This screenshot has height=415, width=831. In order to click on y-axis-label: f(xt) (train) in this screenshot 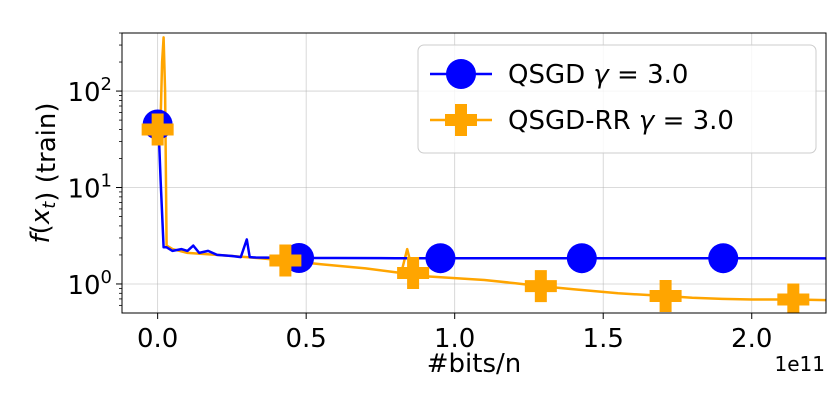, I will do `click(44, 173)`.